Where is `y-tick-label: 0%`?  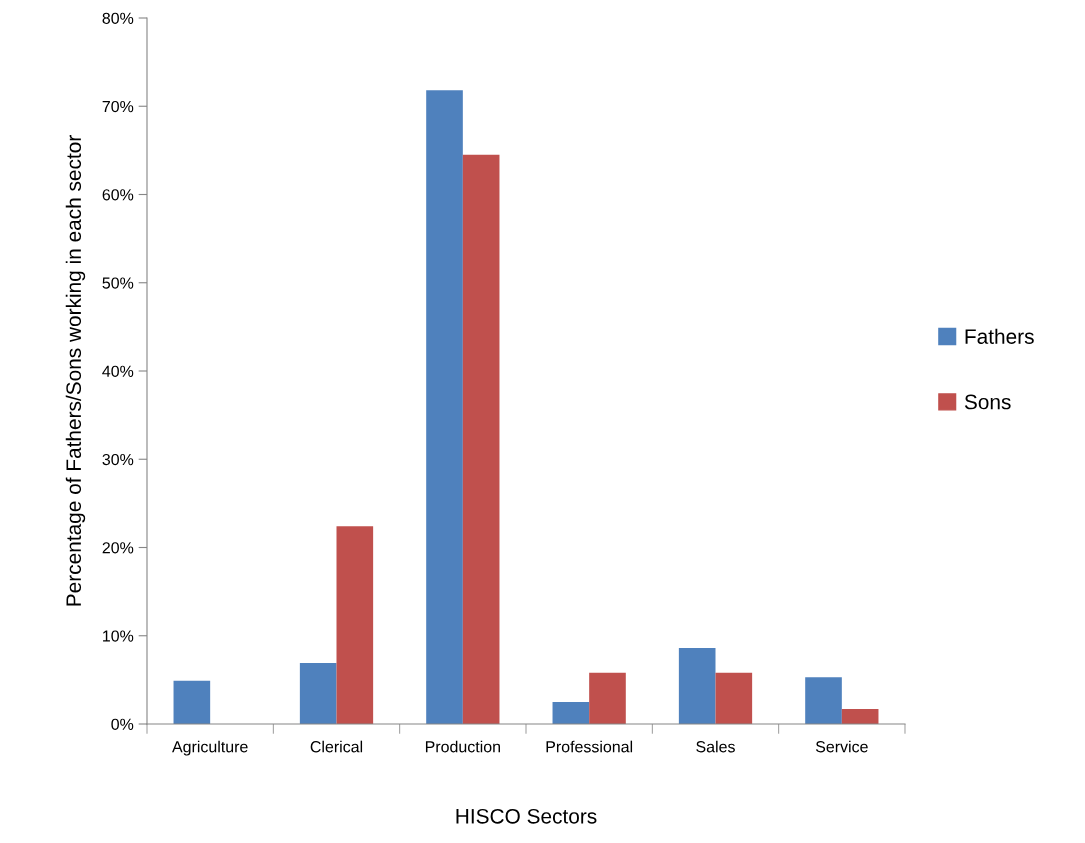 y-tick-label: 0% is located at coordinates (122, 724).